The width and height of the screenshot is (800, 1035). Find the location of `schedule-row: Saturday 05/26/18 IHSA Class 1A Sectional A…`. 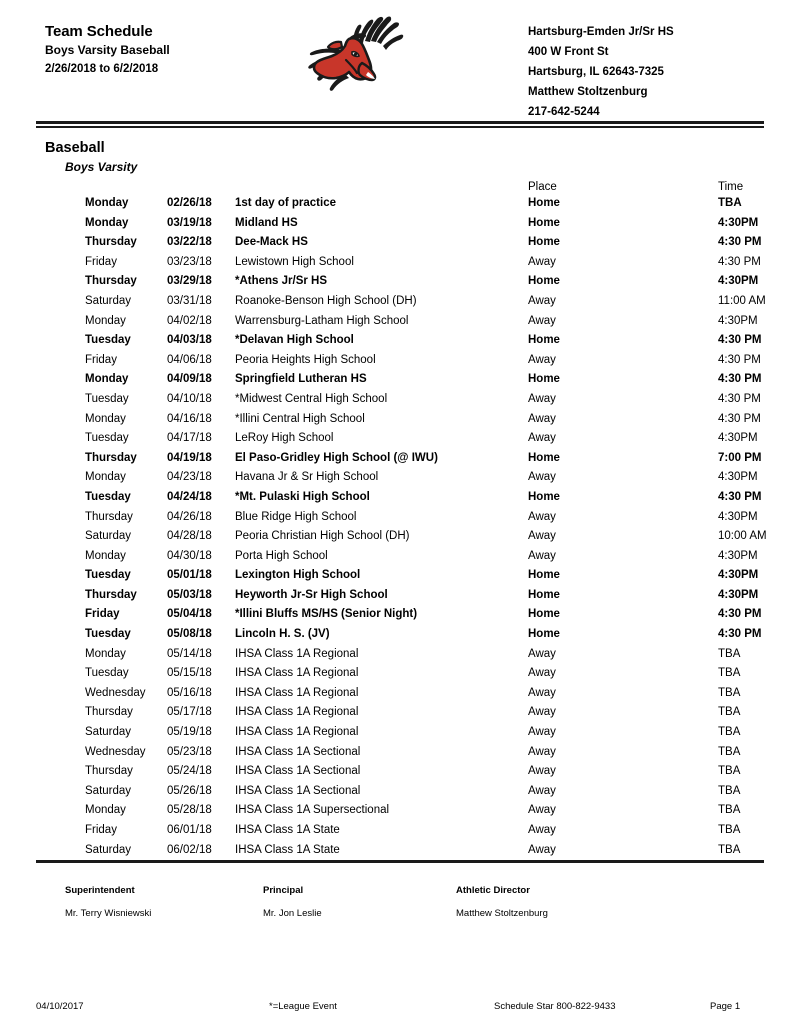

schedule-row: Saturday 05/26/18 IHSA Class 1A Sectional A… is located at coordinates (400, 792).